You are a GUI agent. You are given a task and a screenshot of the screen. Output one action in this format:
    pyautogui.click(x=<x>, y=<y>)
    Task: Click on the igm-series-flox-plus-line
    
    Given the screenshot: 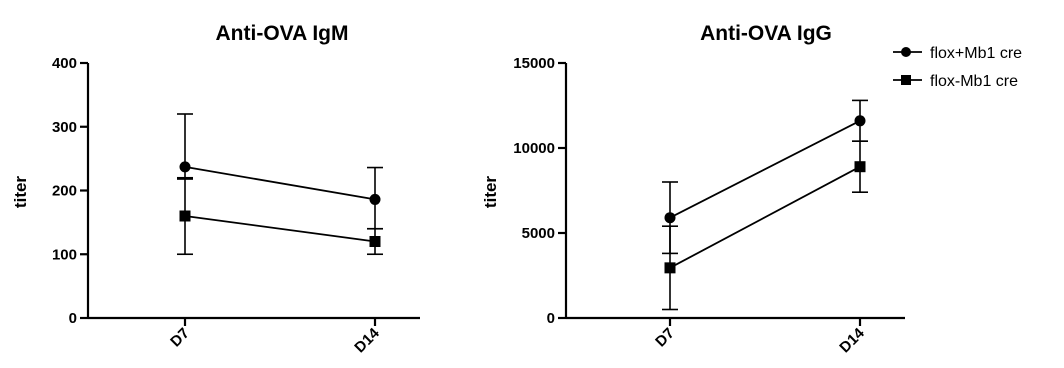 What is the action you would take?
    pyautogui.click(x=280, y=183)
    